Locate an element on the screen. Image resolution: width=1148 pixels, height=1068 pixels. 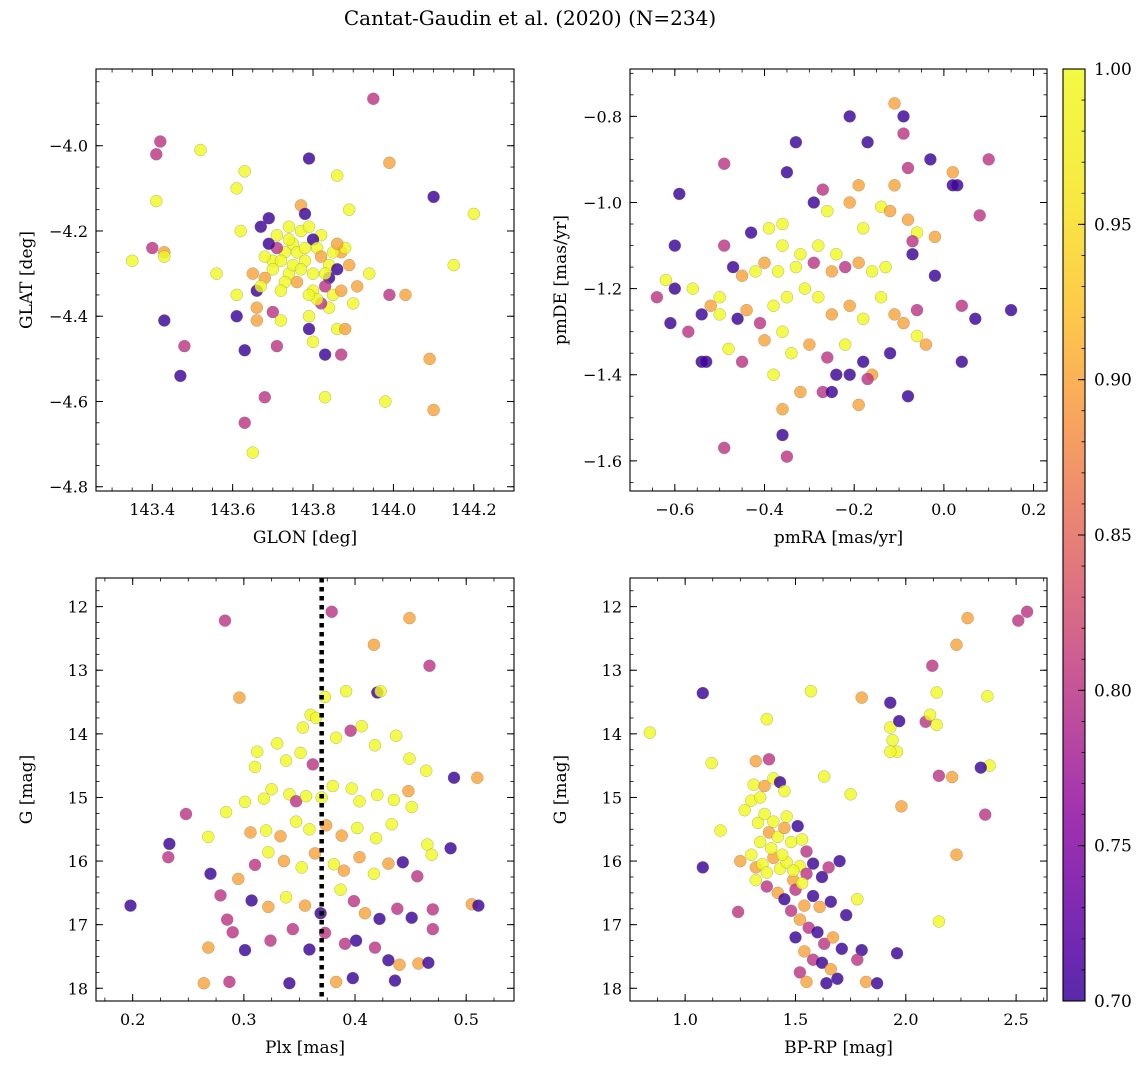
x-axis-label: BP-RP [mag] is located at coordinates (838, 1048).